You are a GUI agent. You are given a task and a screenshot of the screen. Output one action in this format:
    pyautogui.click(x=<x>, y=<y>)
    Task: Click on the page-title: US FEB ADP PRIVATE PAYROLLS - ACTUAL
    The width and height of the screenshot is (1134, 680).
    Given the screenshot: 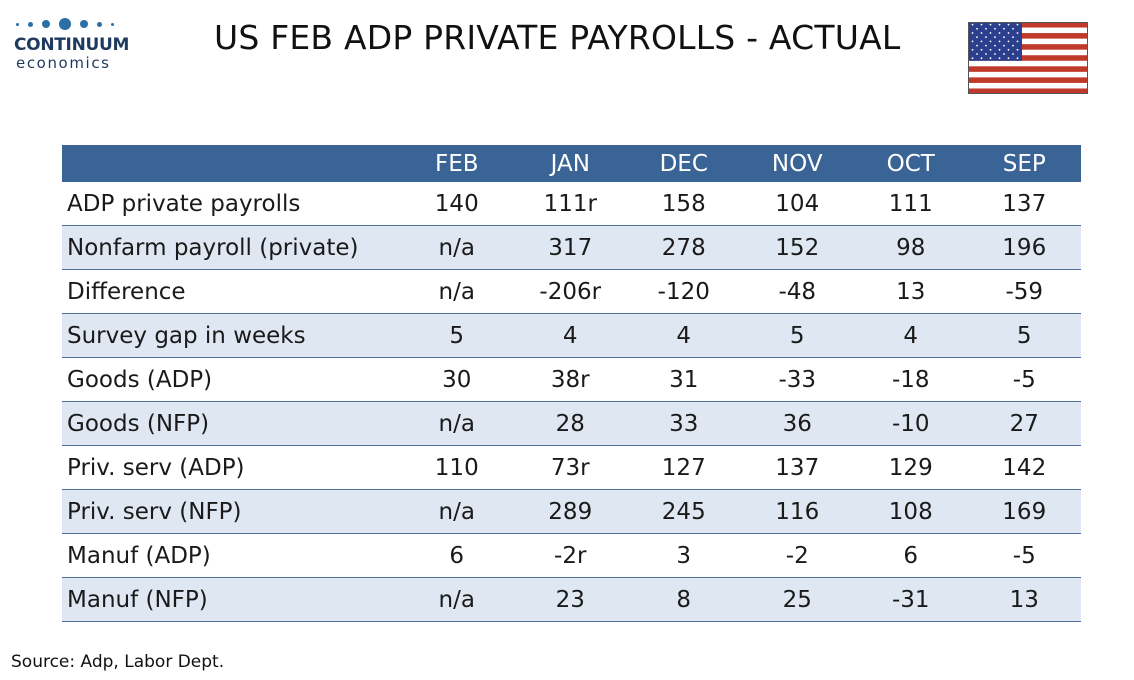 What is the action you would take?
    pyautogui.click(x=557, y=37)
    